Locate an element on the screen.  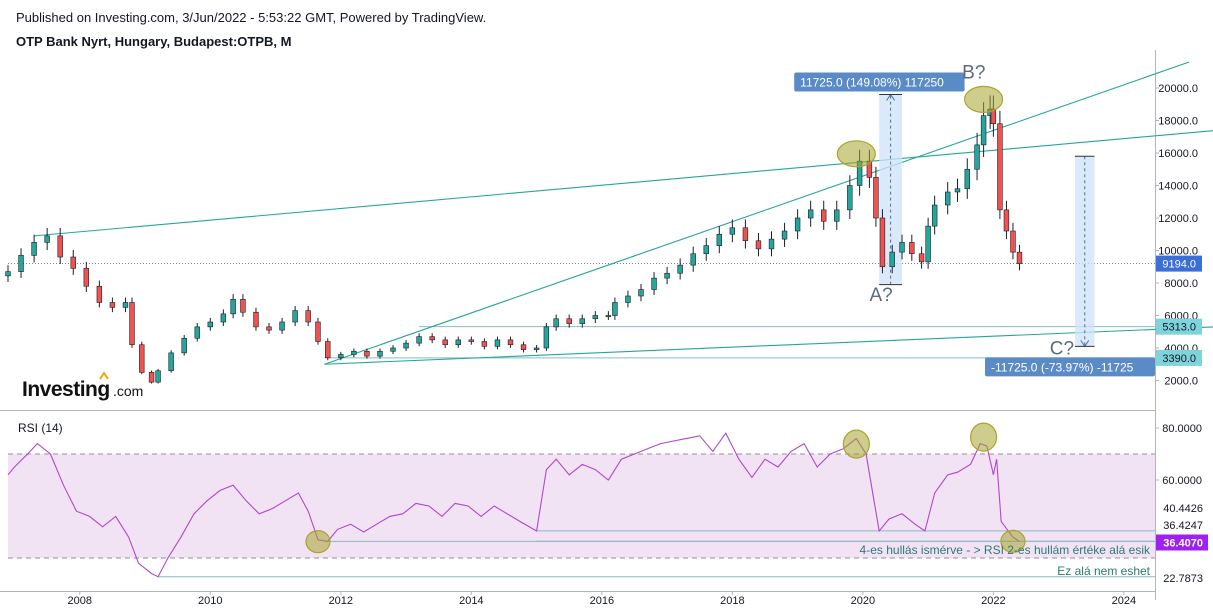
measure-label: 11725.0 (149.08%) 117250 is located at coordinates (872, 83).